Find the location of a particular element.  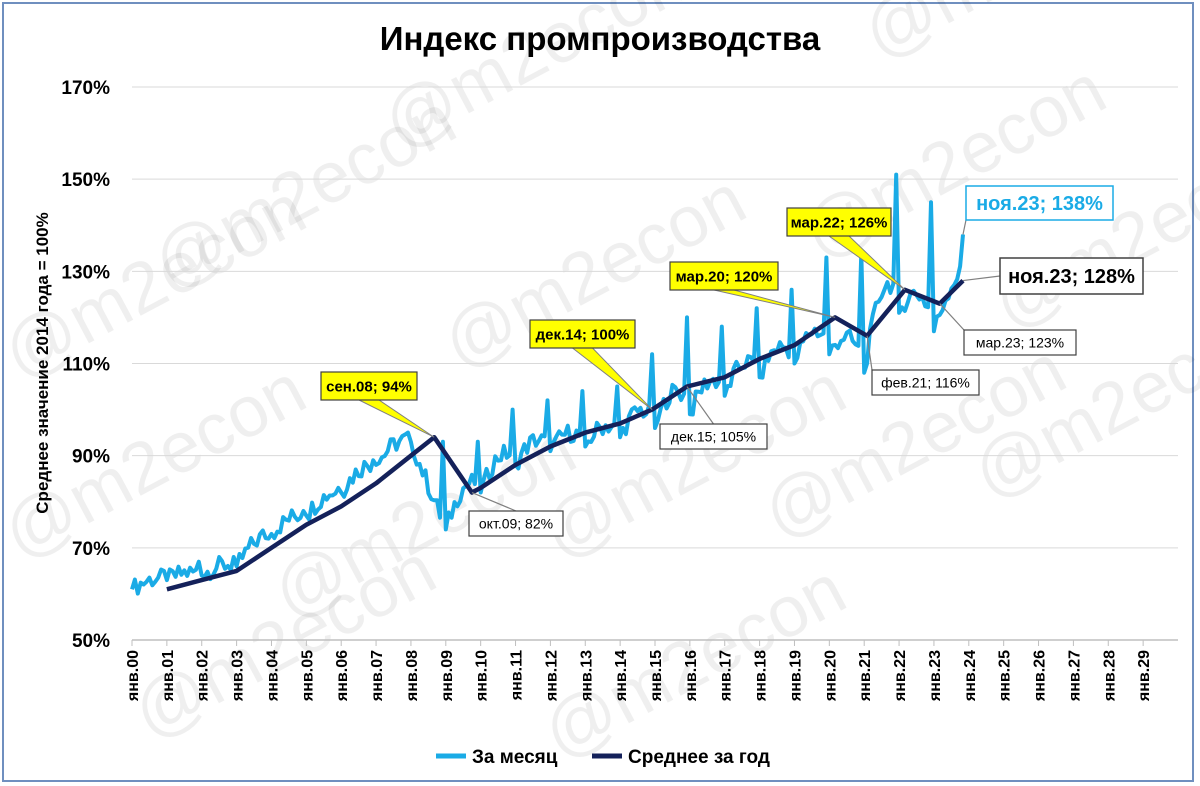

y-tick-label: 70% is located at coordinates (91, 549).